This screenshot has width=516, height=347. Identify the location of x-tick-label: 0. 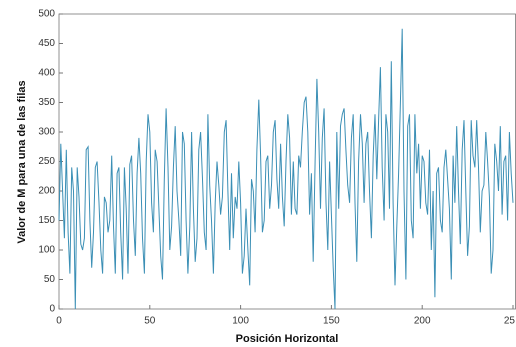
(59, 321).